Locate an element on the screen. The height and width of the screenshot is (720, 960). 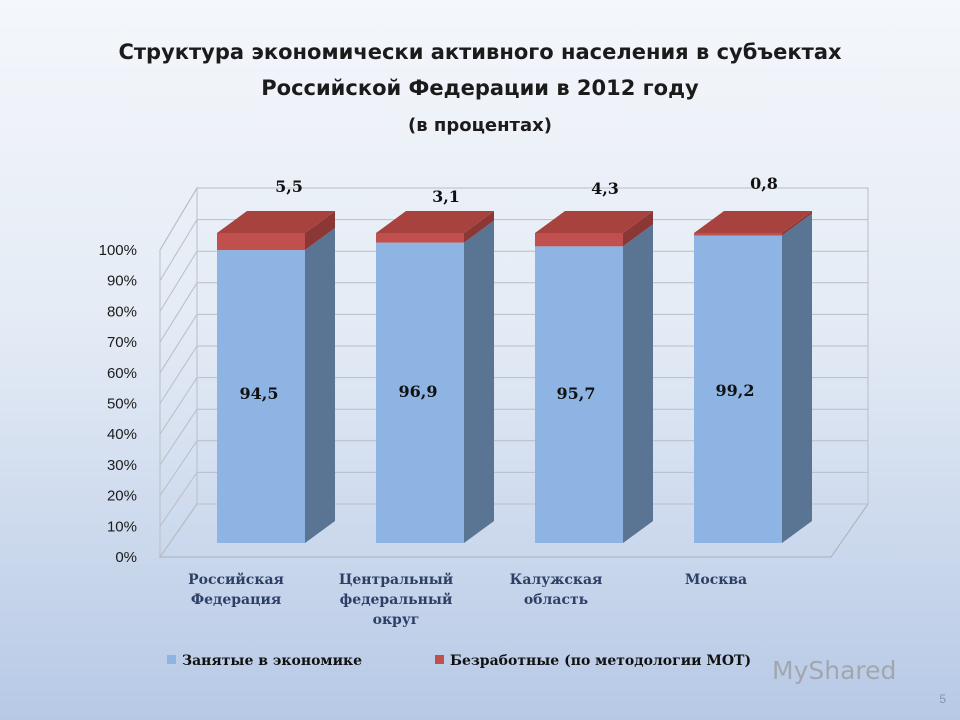
data-label-employed: 94,5 is located at coordinates (259, 393).